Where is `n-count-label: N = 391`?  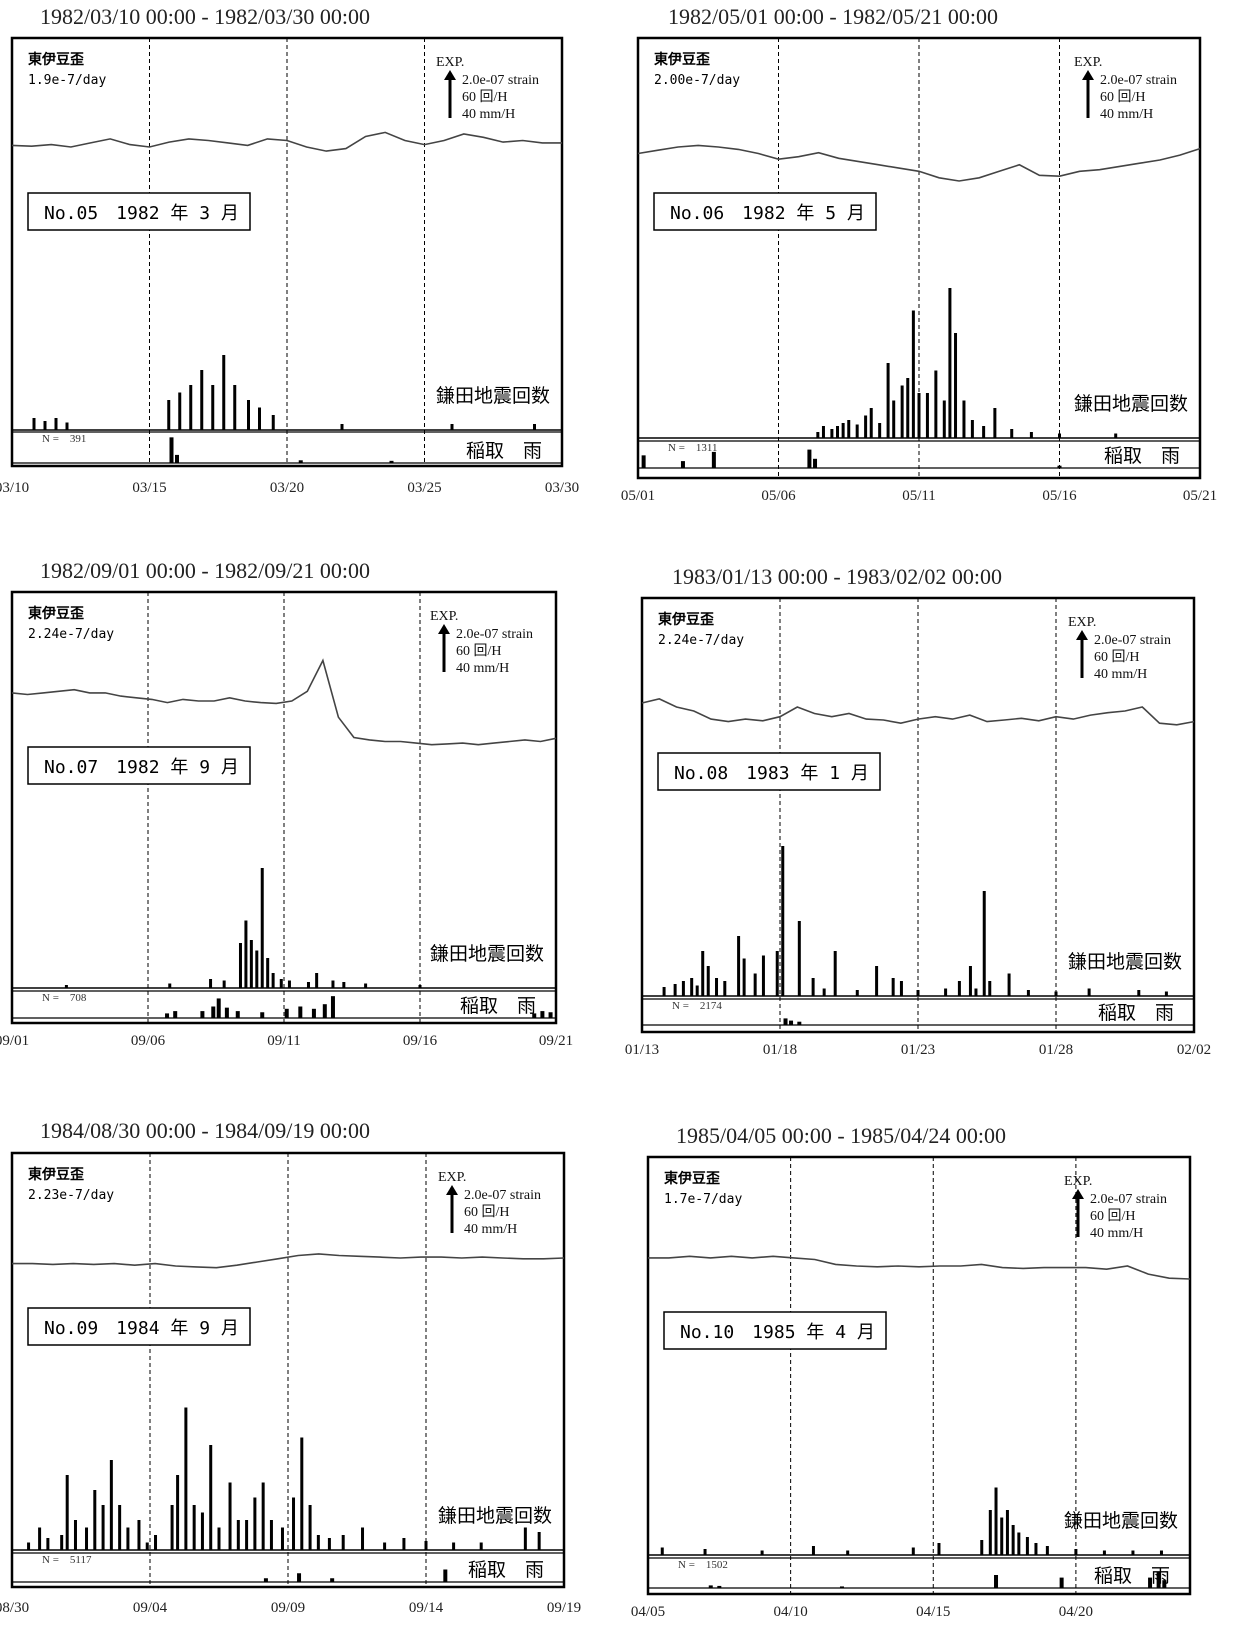
n-count-label: N = 391 is located at coordinates (64, 439).